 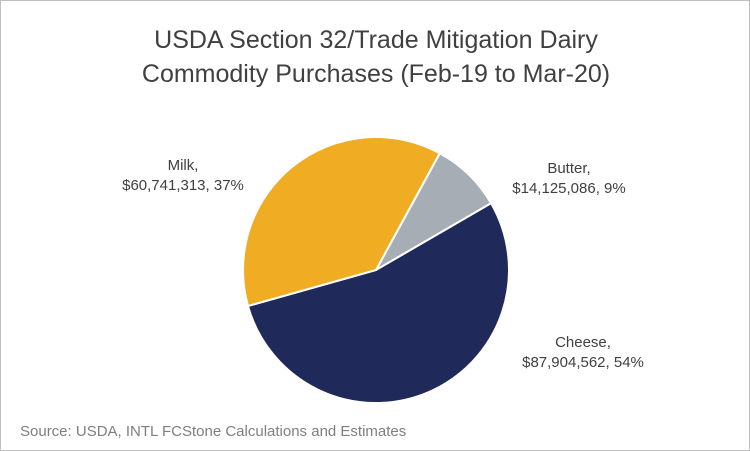 I want to click on data-label-butter: Butter, $14,125,086, 9%, so click(x=569, y=179).